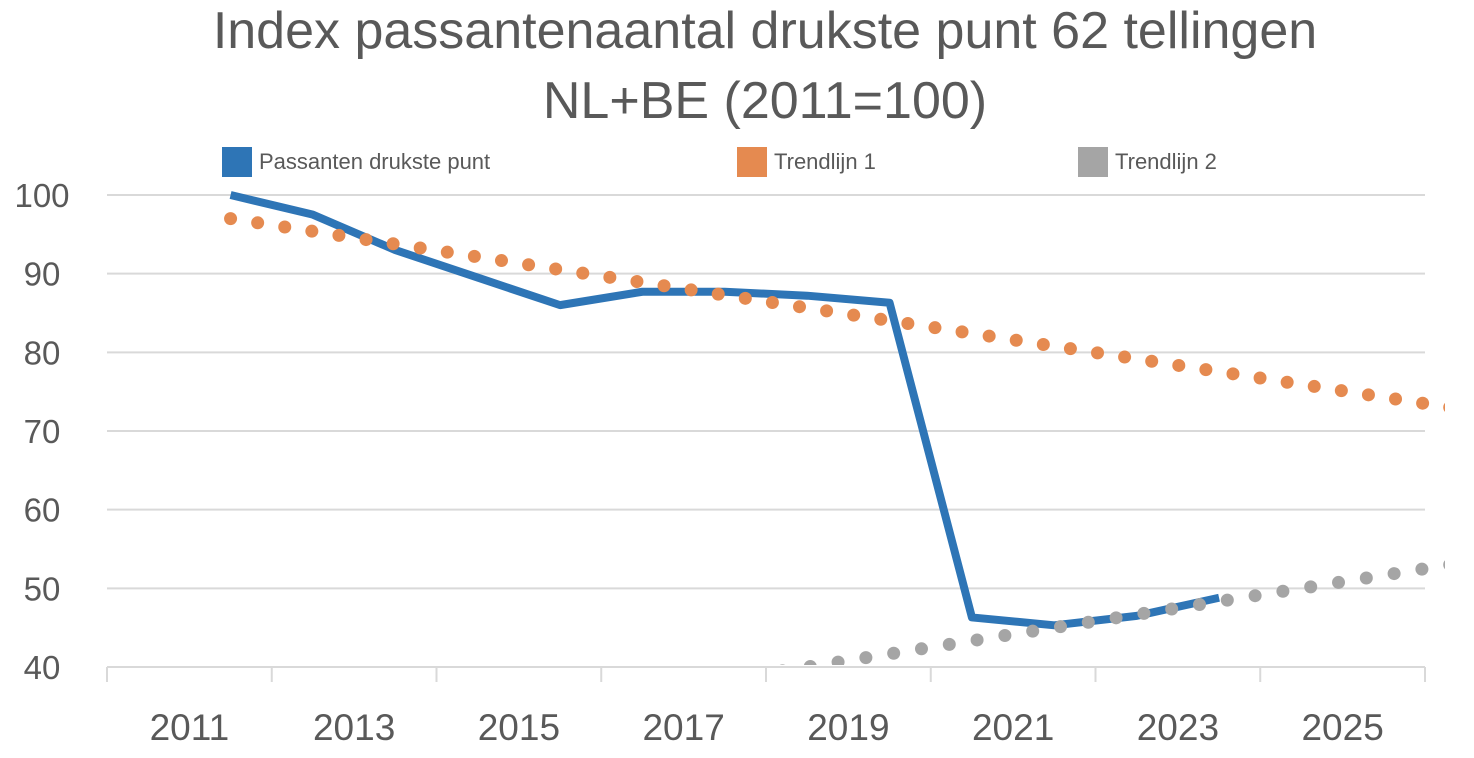 The image size is (1474, 758). I want to click on y-tick-label: 70, so click(42, 431).